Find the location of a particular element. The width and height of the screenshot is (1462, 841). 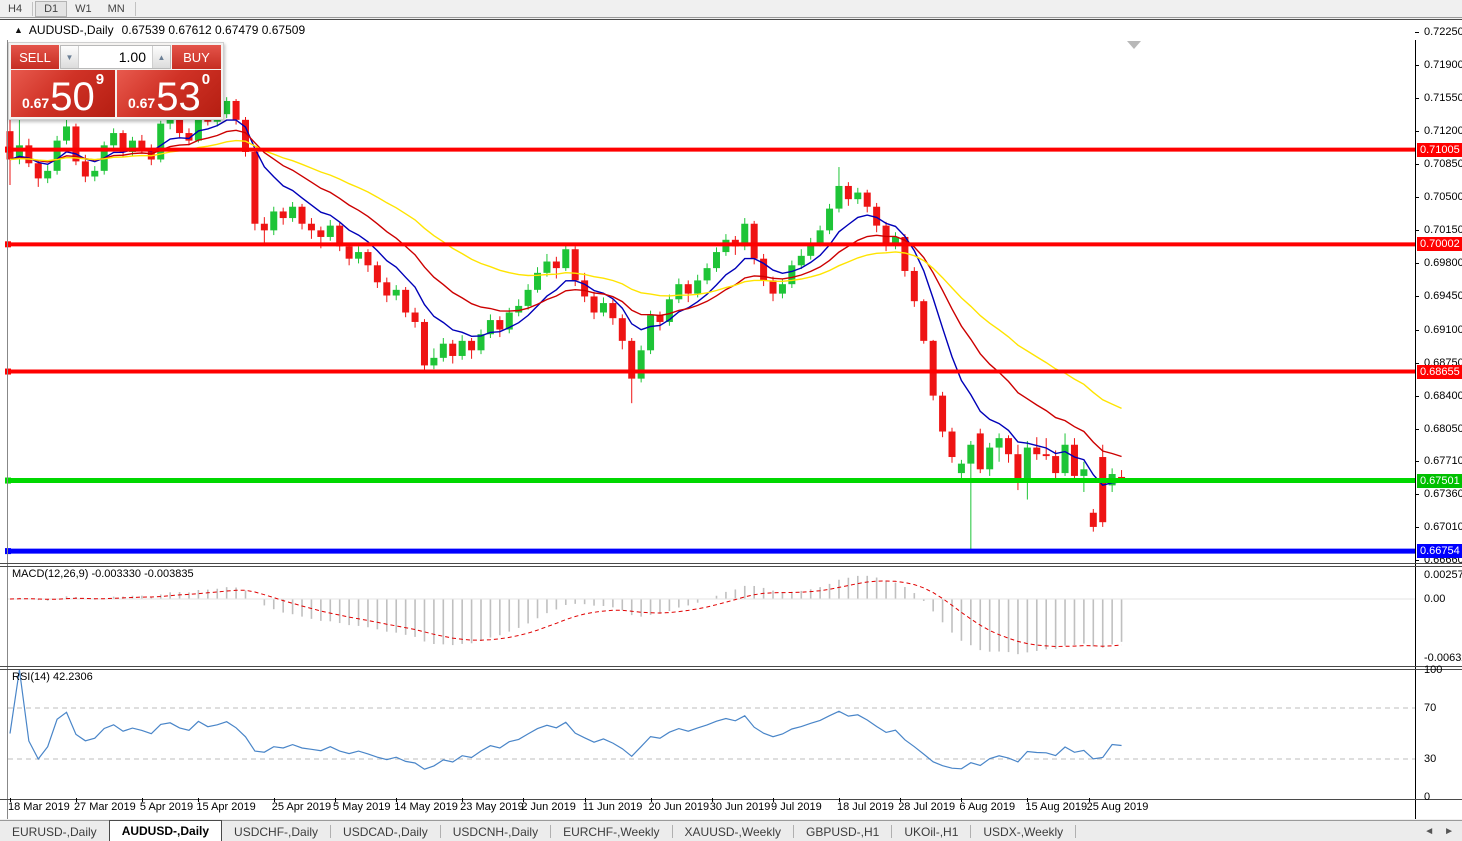

date-axis-label: 2 Jun 2019 is located at coordinates (548, 807).